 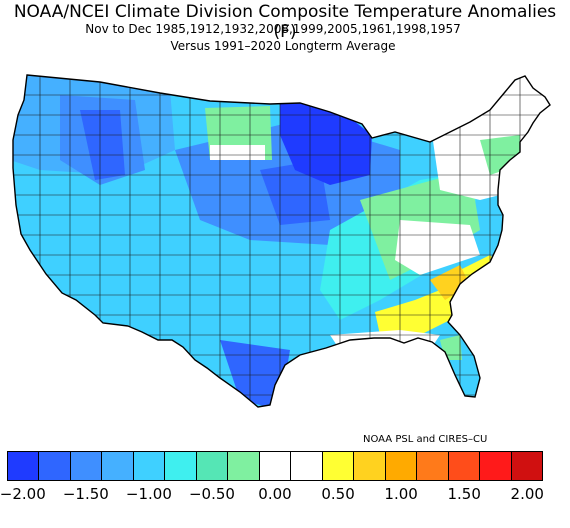 What do you see at coordinates (338, 494) in the screenshot?
I see `tick-label: 0.50` at bounding box center [338, 494].